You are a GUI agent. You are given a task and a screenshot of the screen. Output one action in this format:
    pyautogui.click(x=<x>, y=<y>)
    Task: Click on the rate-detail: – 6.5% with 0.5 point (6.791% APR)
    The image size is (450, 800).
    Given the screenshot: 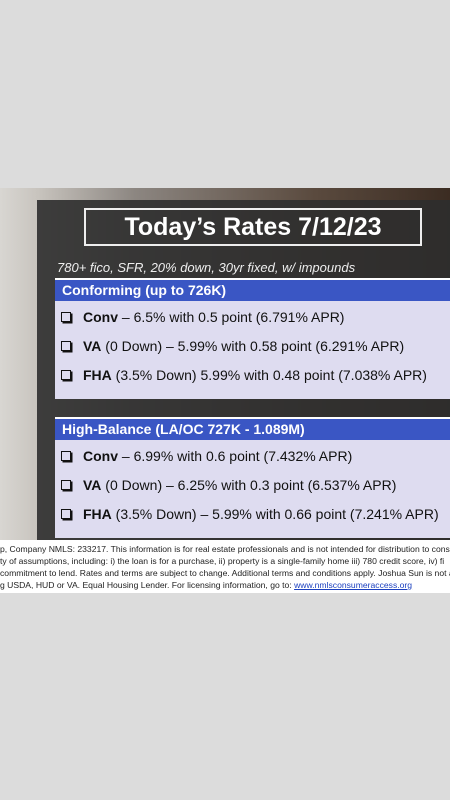 What is the action you would take?
    pyautogui.click(x=231, y=317)
    